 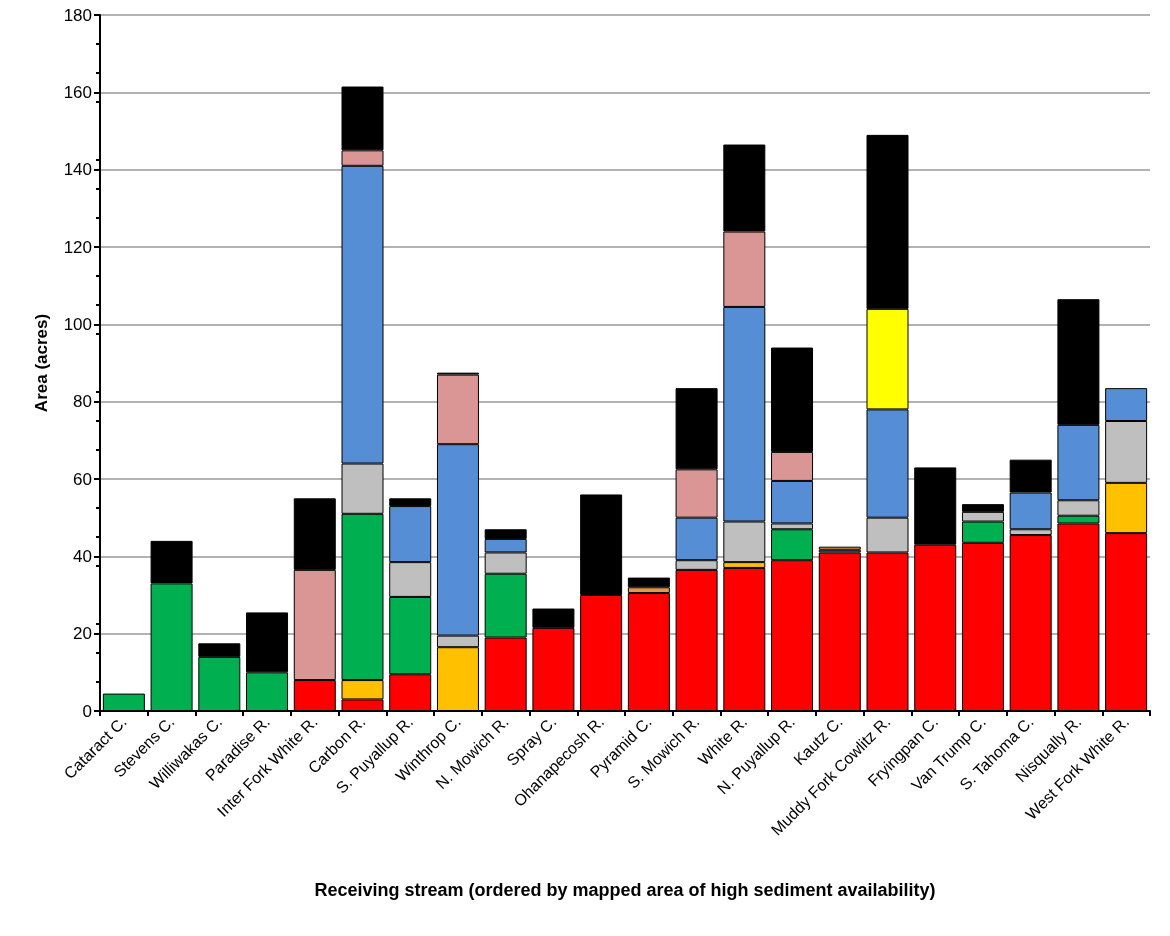 I want to click on y-tick-label: 140, so click(x=77, y=170).